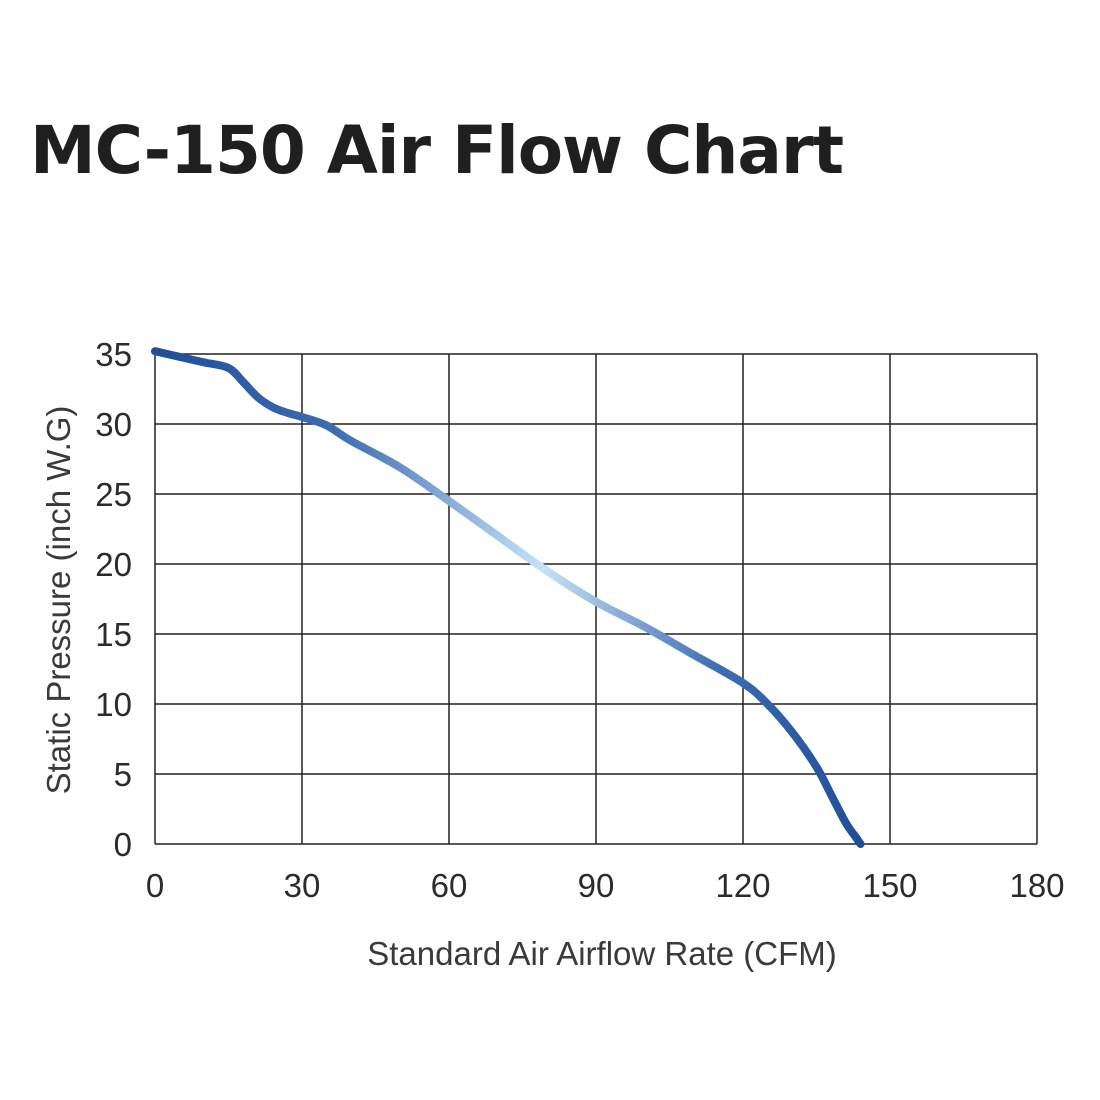 The height and width of the screenshot is (1100, 1100). What do you see at coordinates (601, 953) in the screenshot?
I see `x-axis-label: Standard Air Airflow Rate (CFM)` at bounding box center [601, 953].